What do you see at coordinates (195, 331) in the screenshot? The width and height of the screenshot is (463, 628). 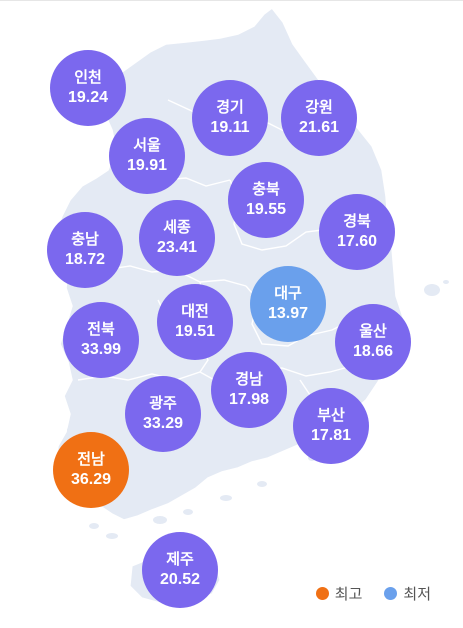 I see `region-value: 19.51` at bounding box center [195, 331].